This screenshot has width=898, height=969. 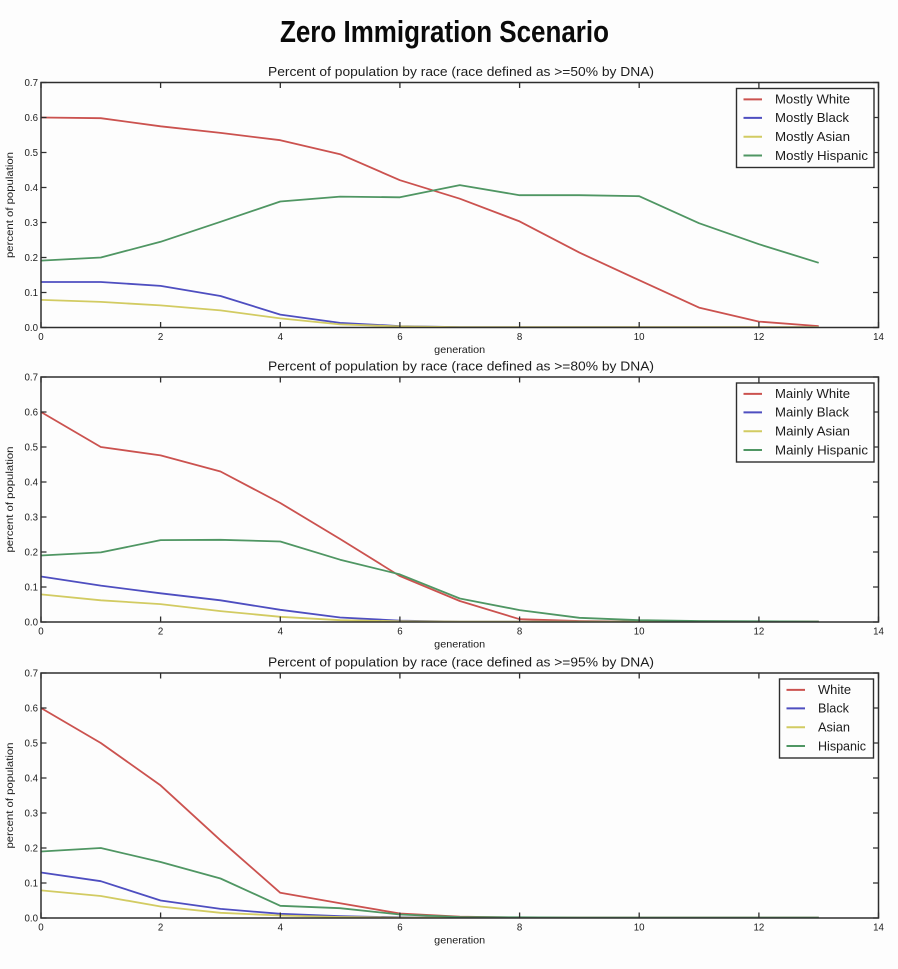 What do you see at coordinates (821, 156) in the screenshot?
I see `svg-text: Mostly Hispanic` at bounding box center [821, 156].